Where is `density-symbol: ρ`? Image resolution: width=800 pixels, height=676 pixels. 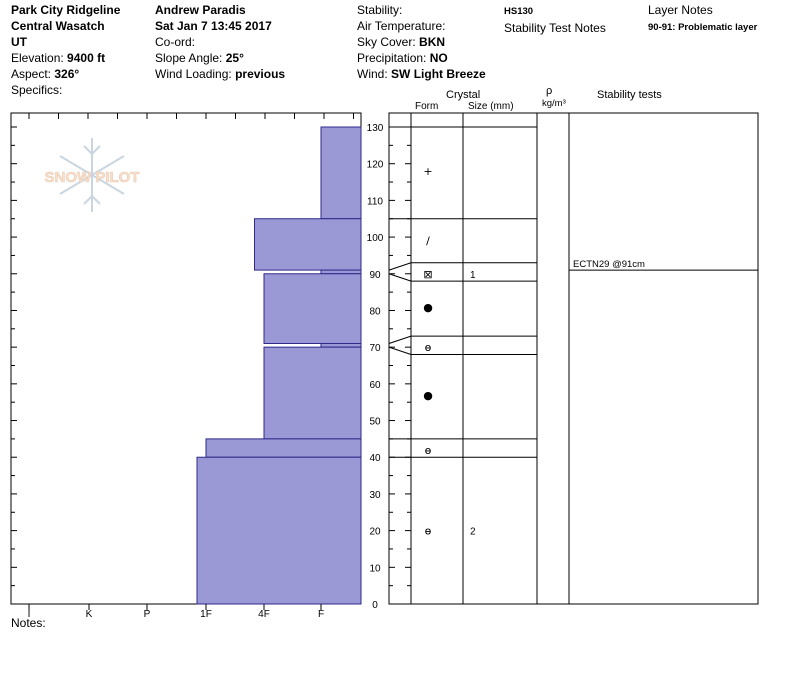
density-symbol: ρ is located at coordinates (549, 91).